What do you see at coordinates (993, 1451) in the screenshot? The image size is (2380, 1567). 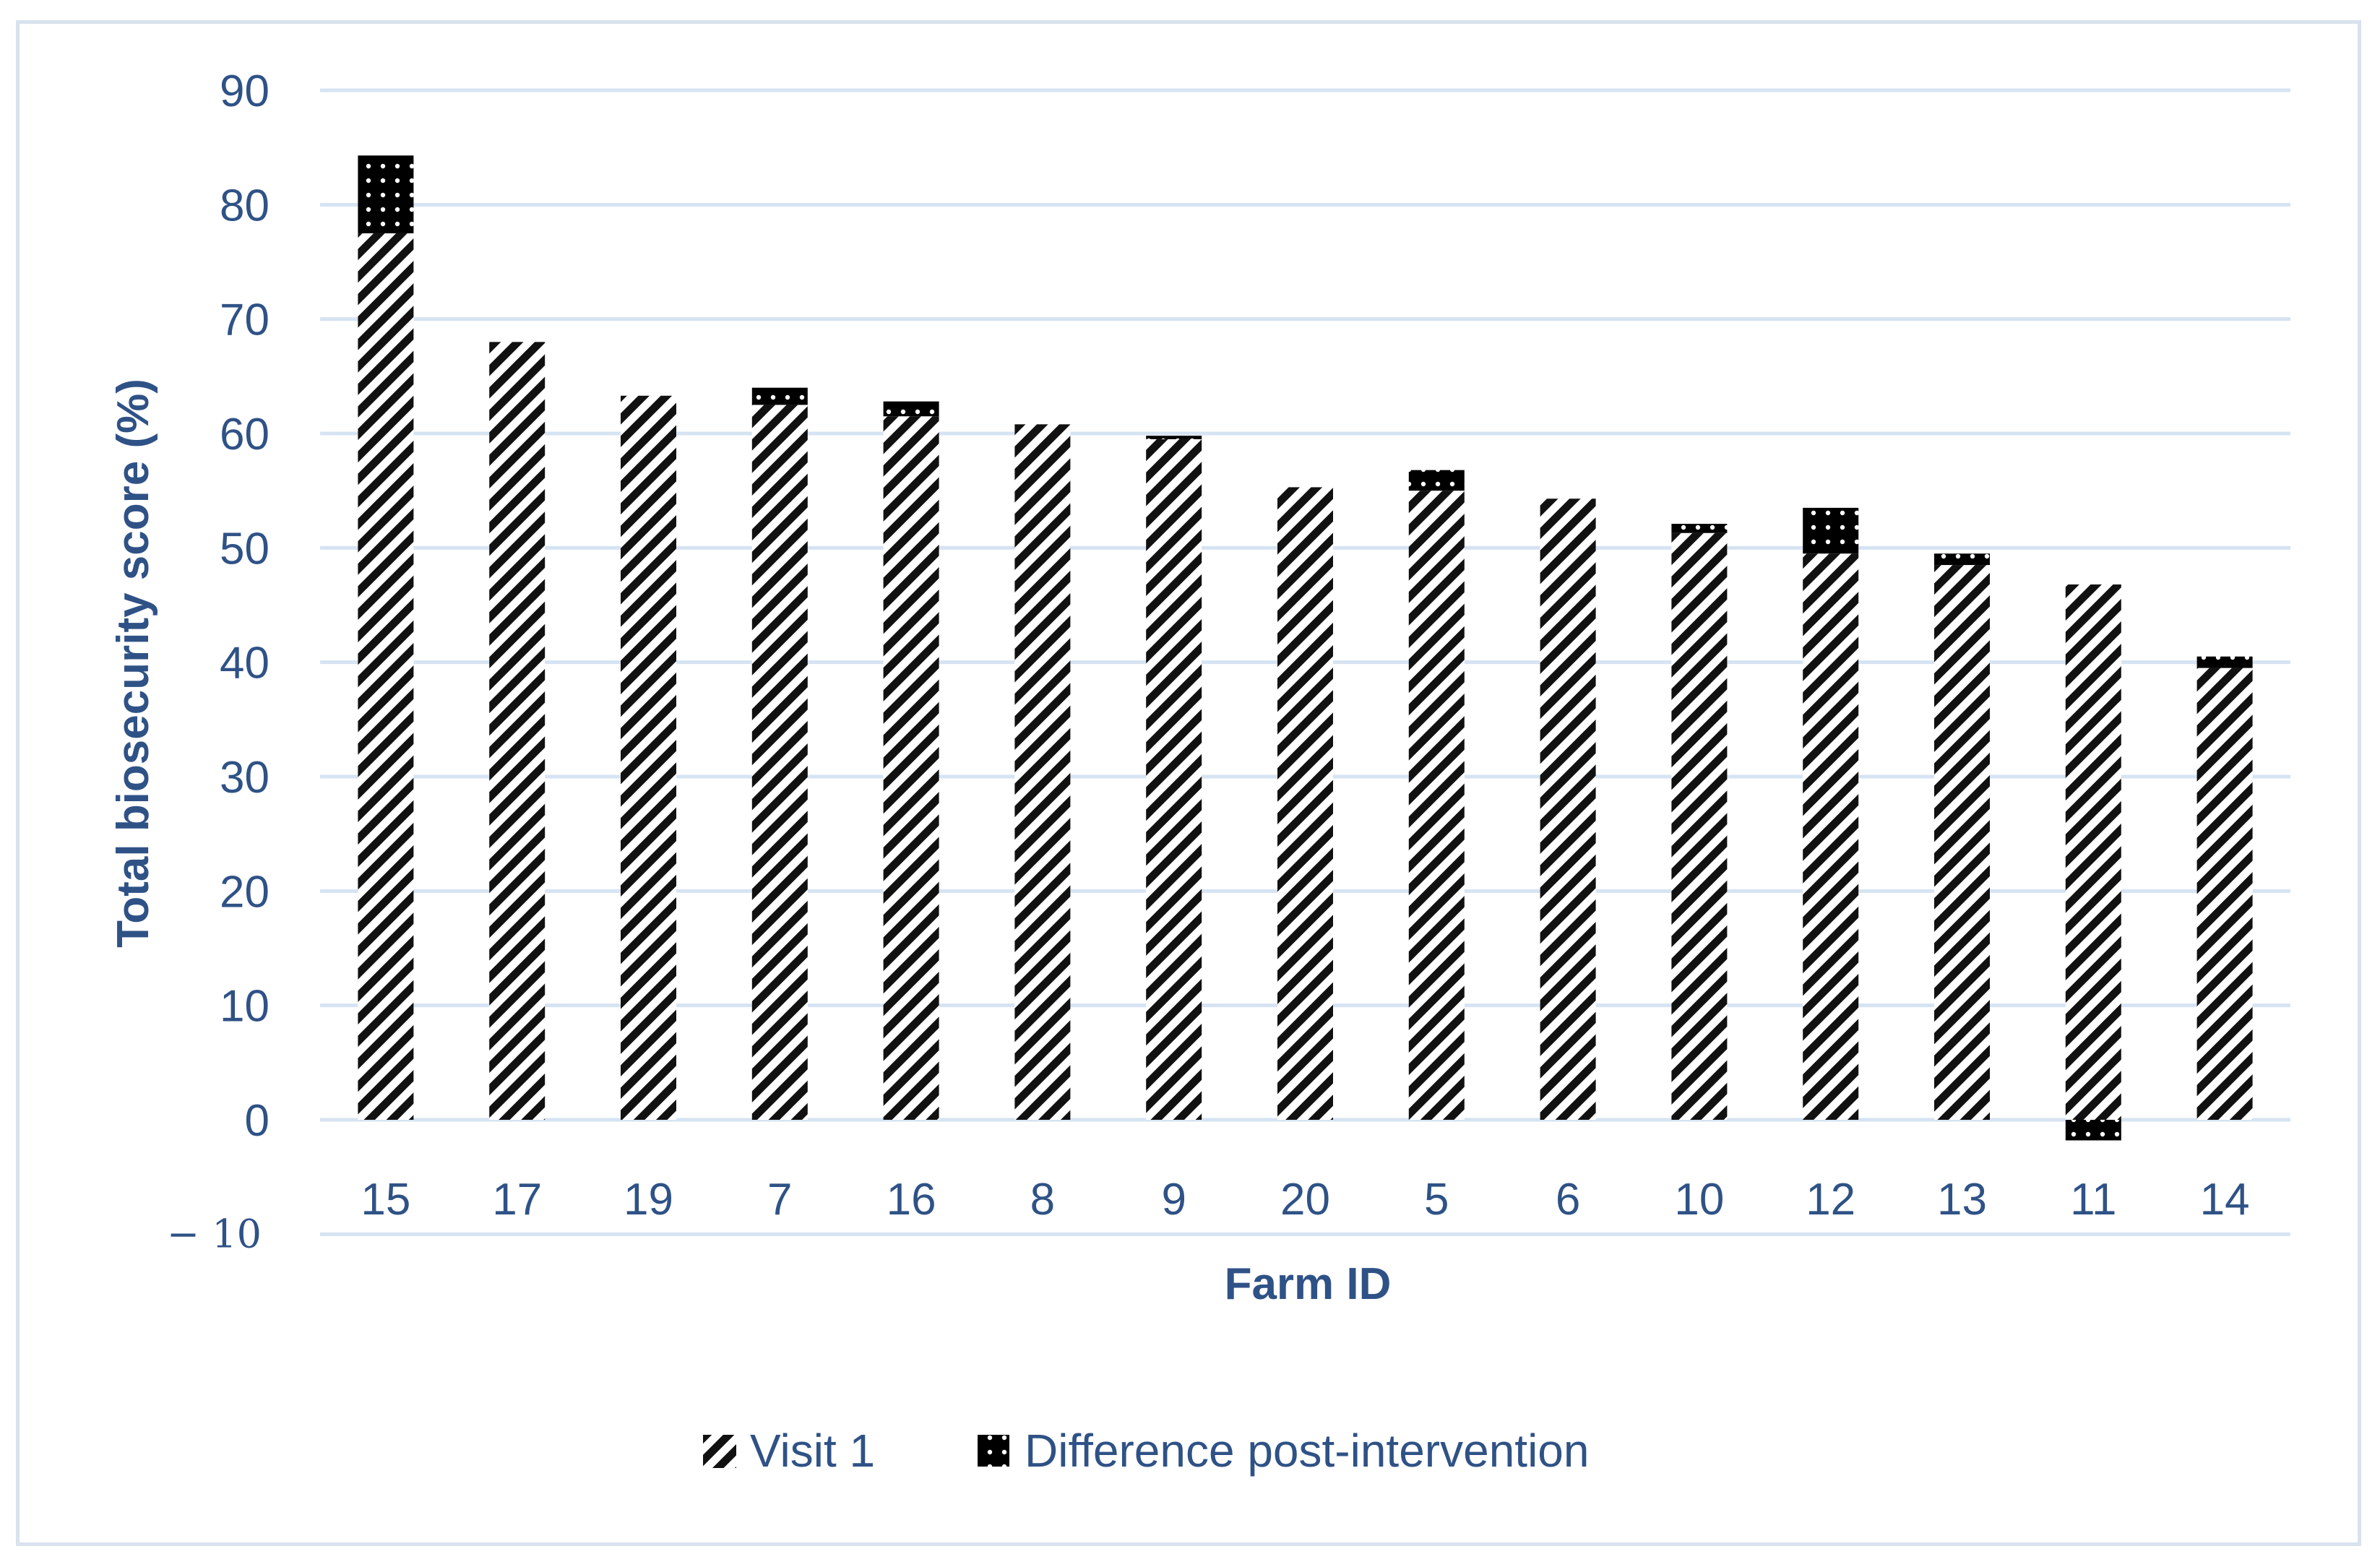 I see `legend-swatch-difference` at bounding box center [993, 1451].